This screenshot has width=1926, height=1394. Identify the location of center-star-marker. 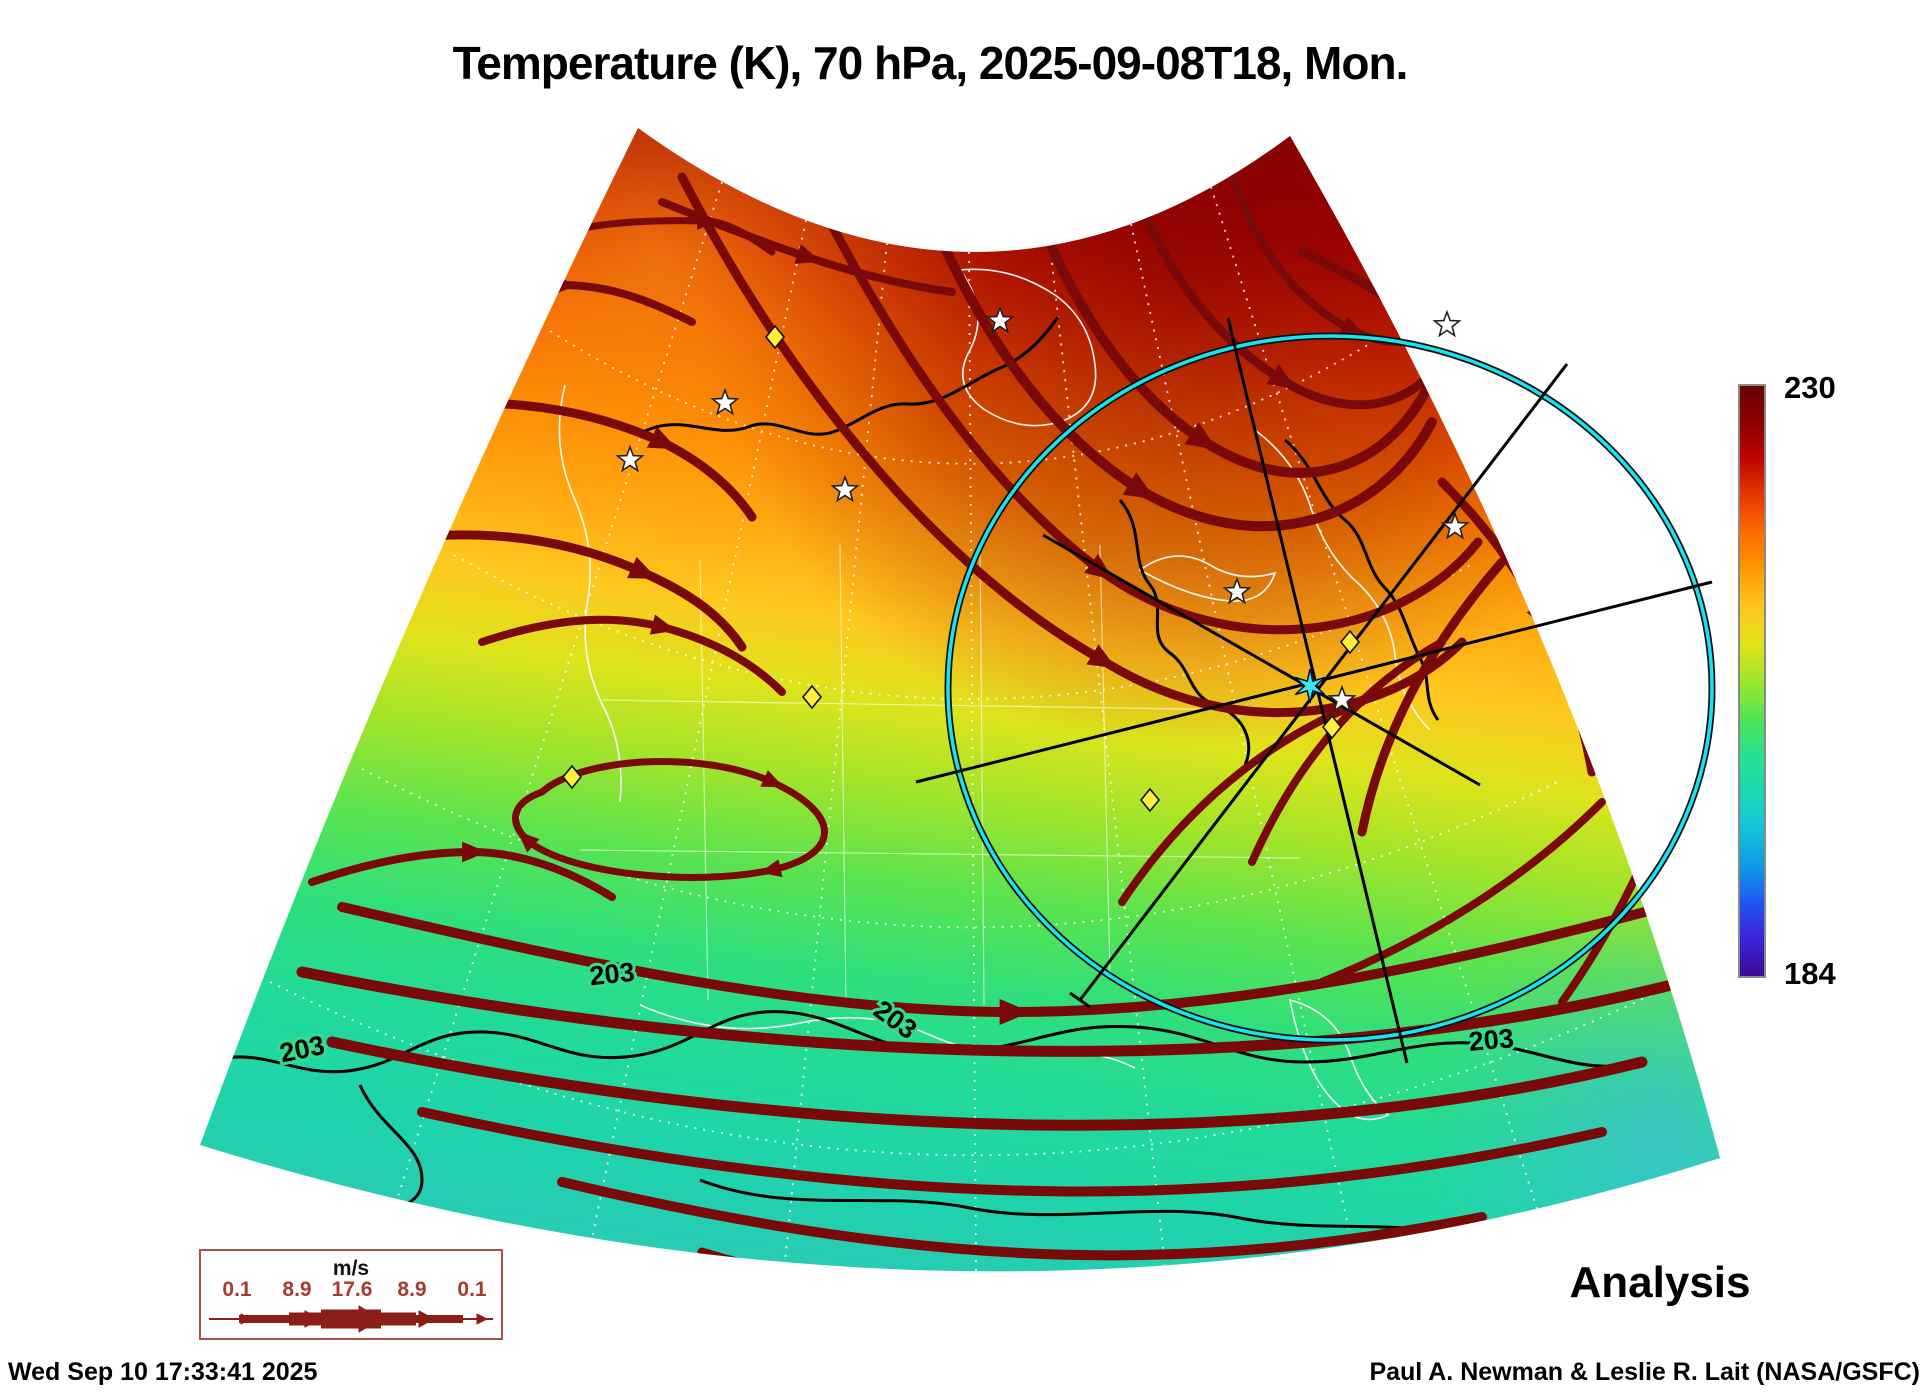
(1310, 686).